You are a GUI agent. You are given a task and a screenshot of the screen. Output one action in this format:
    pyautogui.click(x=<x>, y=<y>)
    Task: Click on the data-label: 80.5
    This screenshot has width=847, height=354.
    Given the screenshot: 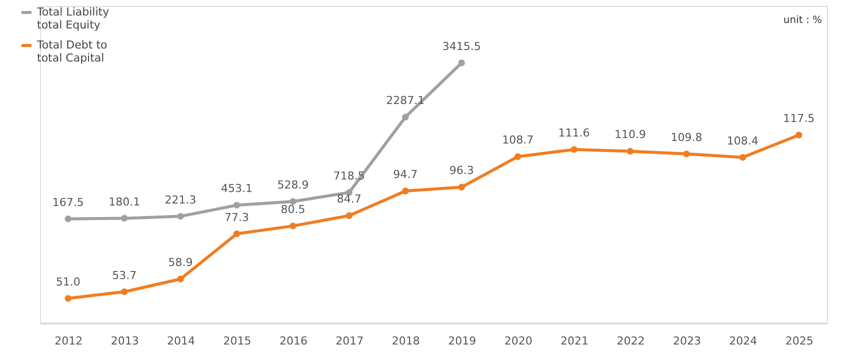 What is the action you would take?
    pyautogui.click(x=293, y=209)
    